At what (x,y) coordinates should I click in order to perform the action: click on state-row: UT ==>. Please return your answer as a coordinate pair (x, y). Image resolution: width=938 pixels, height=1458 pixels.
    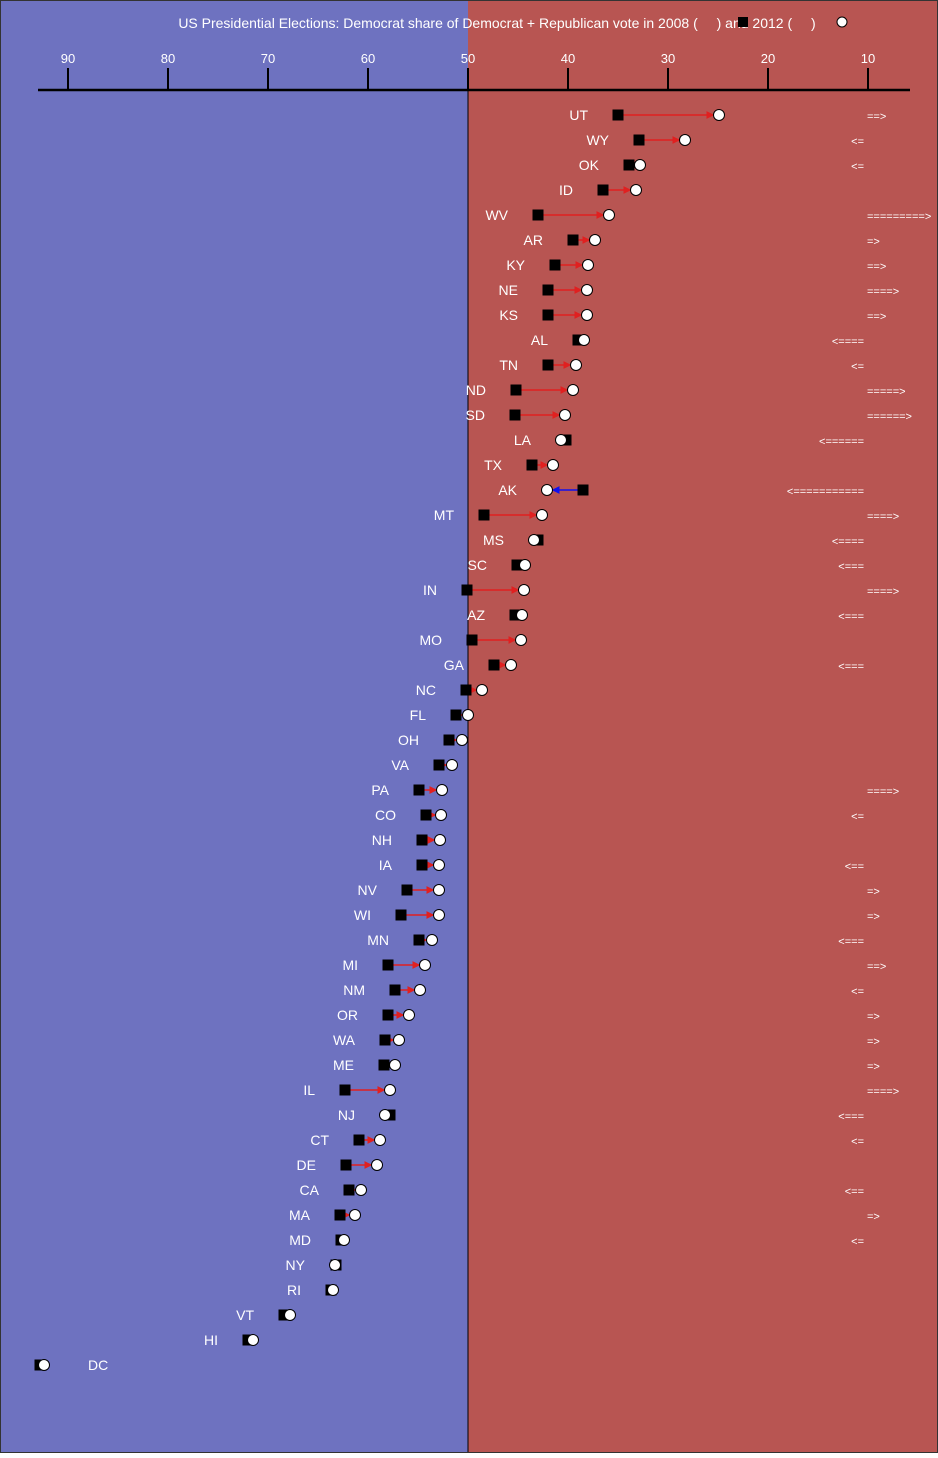
    Looking at the image, I should click on (727, 115).